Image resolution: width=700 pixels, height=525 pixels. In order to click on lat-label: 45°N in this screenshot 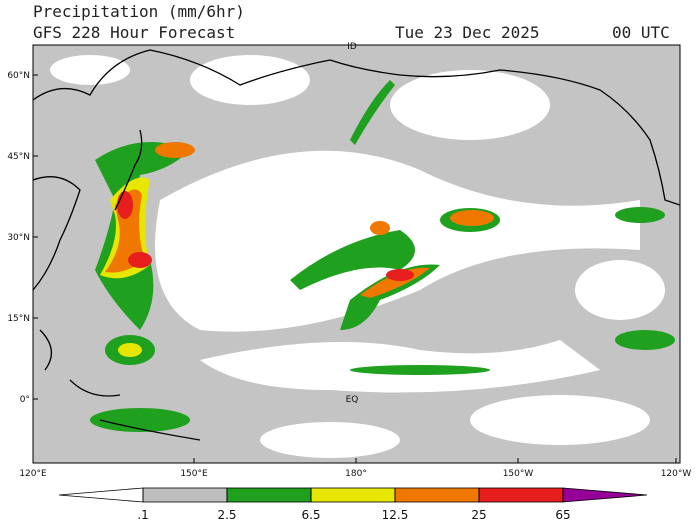, I will do `click(18, 157)`.